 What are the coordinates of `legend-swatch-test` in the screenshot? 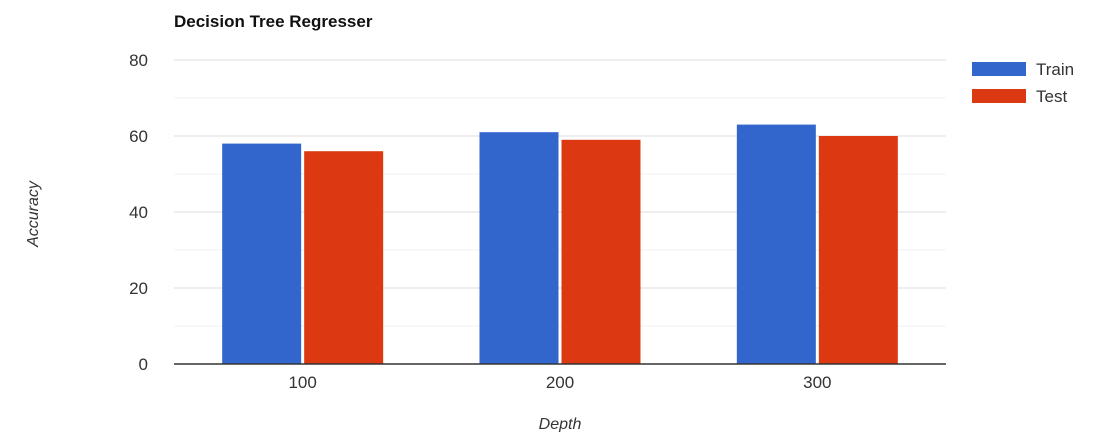 It's located at (999, 96).